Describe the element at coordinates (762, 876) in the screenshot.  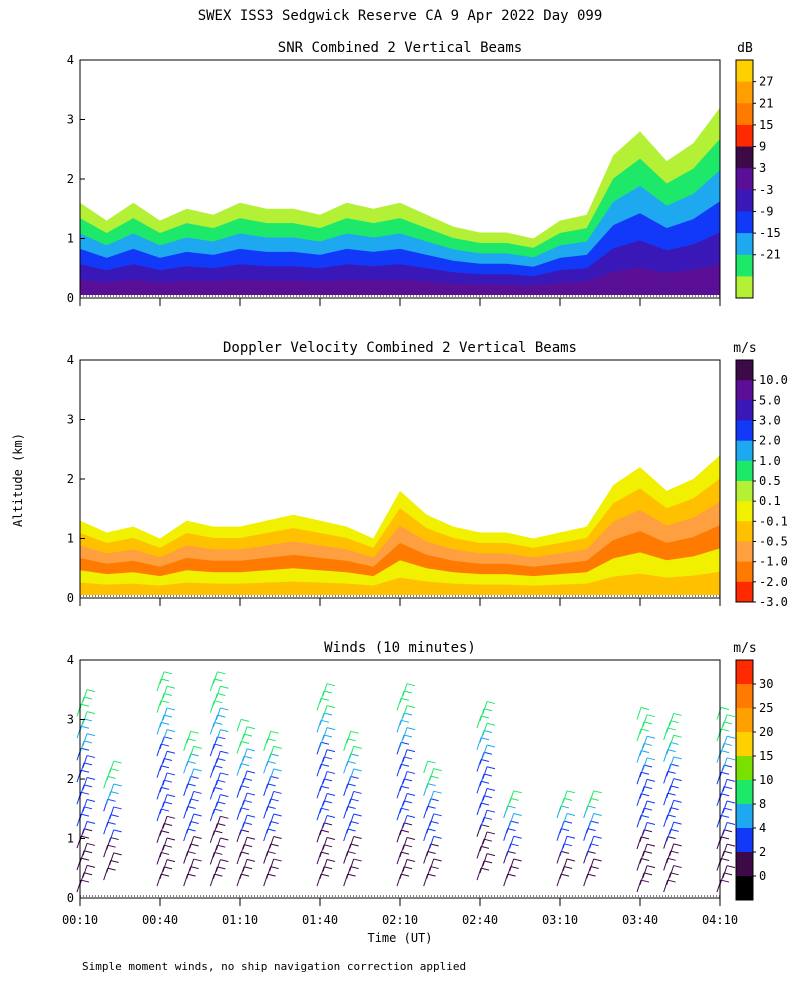
I see `colorbar-label: 0` at that location.